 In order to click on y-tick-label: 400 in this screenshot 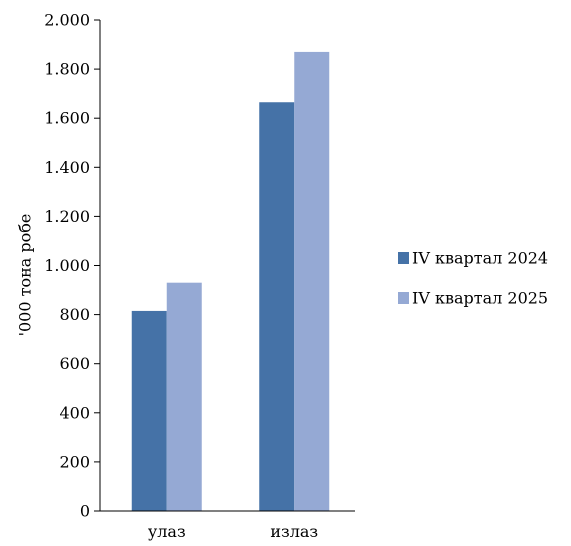, I will do `click(74, 412)`.